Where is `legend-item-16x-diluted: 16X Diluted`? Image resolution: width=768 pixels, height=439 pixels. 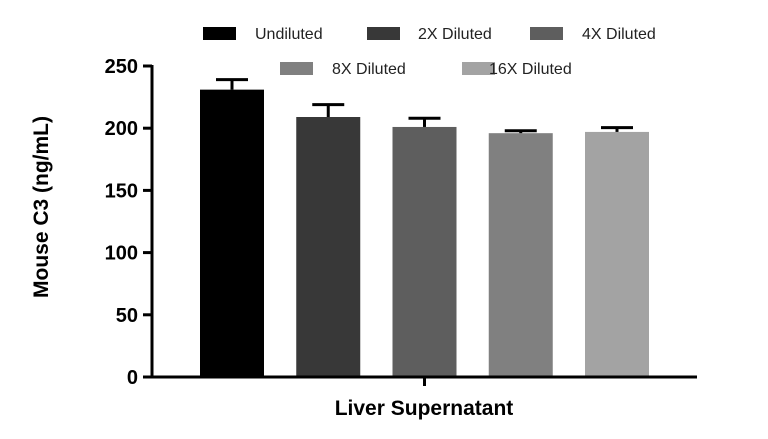 legend-item-16x-diluted: 16X Diluted is located at coordinates (517, 69).